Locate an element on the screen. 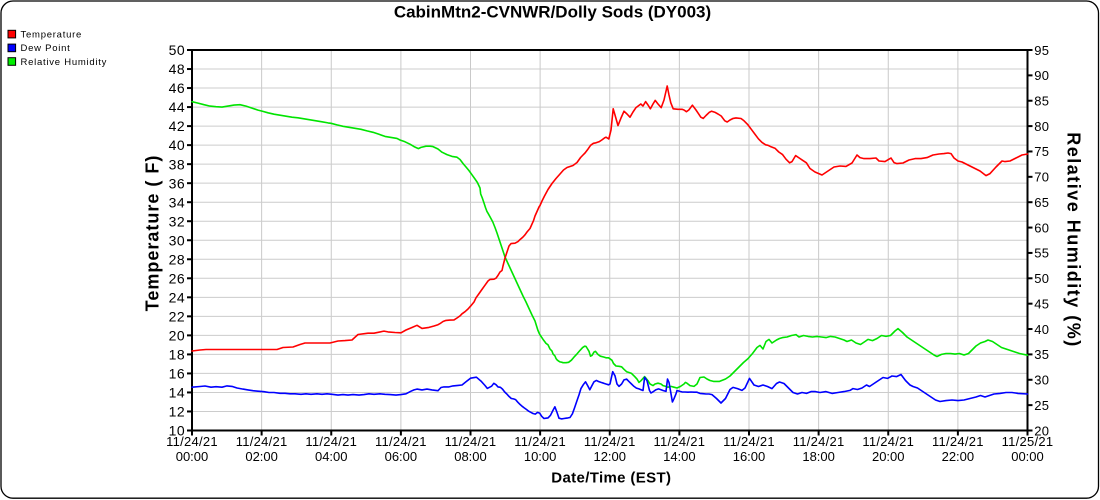  svg-text: 95 is located at coordinates (1041, 50).